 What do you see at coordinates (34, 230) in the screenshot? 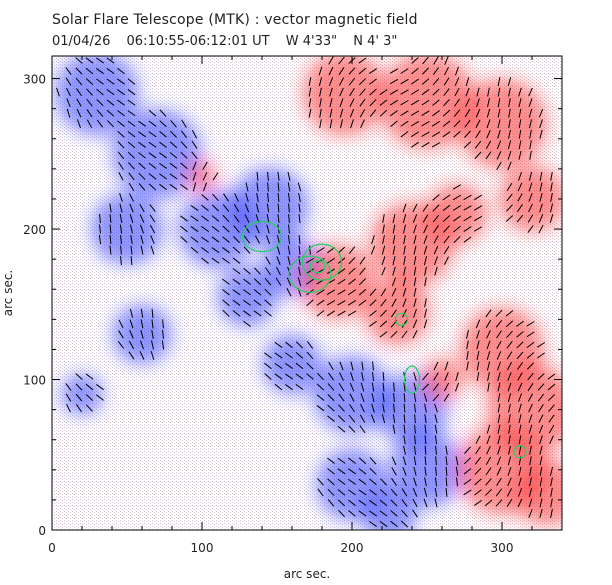
I see `y-tick-label-200: 200` at bounding box center [34, 230].